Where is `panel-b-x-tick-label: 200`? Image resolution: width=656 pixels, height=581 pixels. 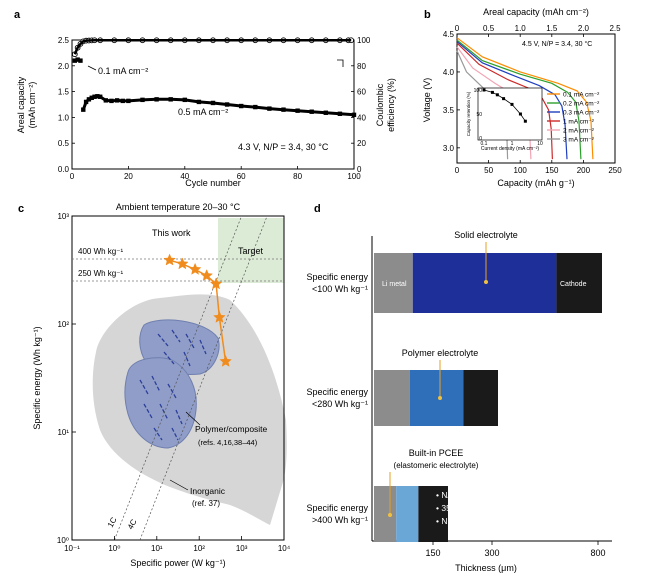 panel-b-x-tick-label: 200 is located at coordinates (584, 170).